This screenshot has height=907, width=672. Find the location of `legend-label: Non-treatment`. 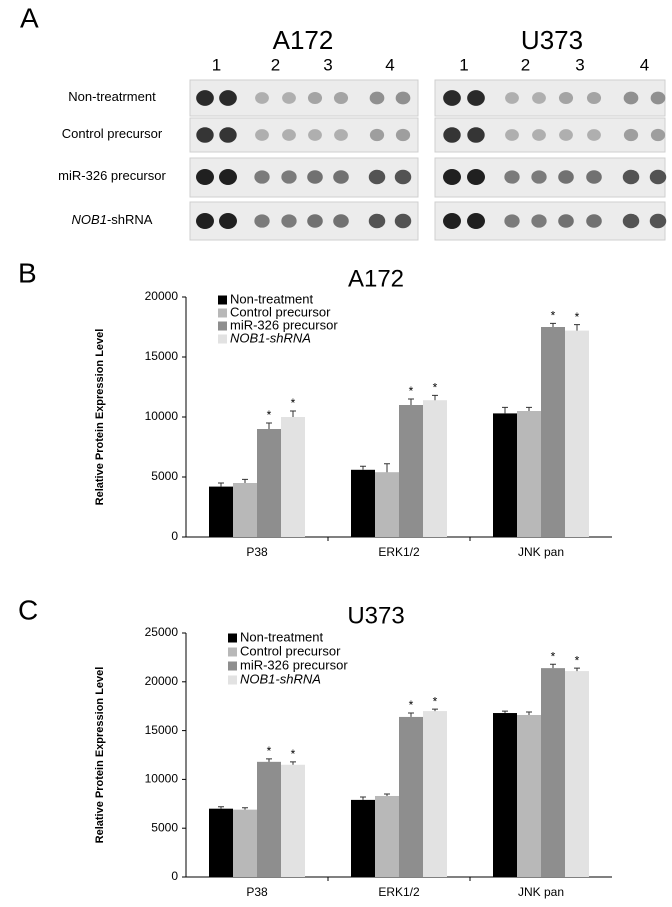

legend-label: Non-treatment is located at coordinates (271, 298).